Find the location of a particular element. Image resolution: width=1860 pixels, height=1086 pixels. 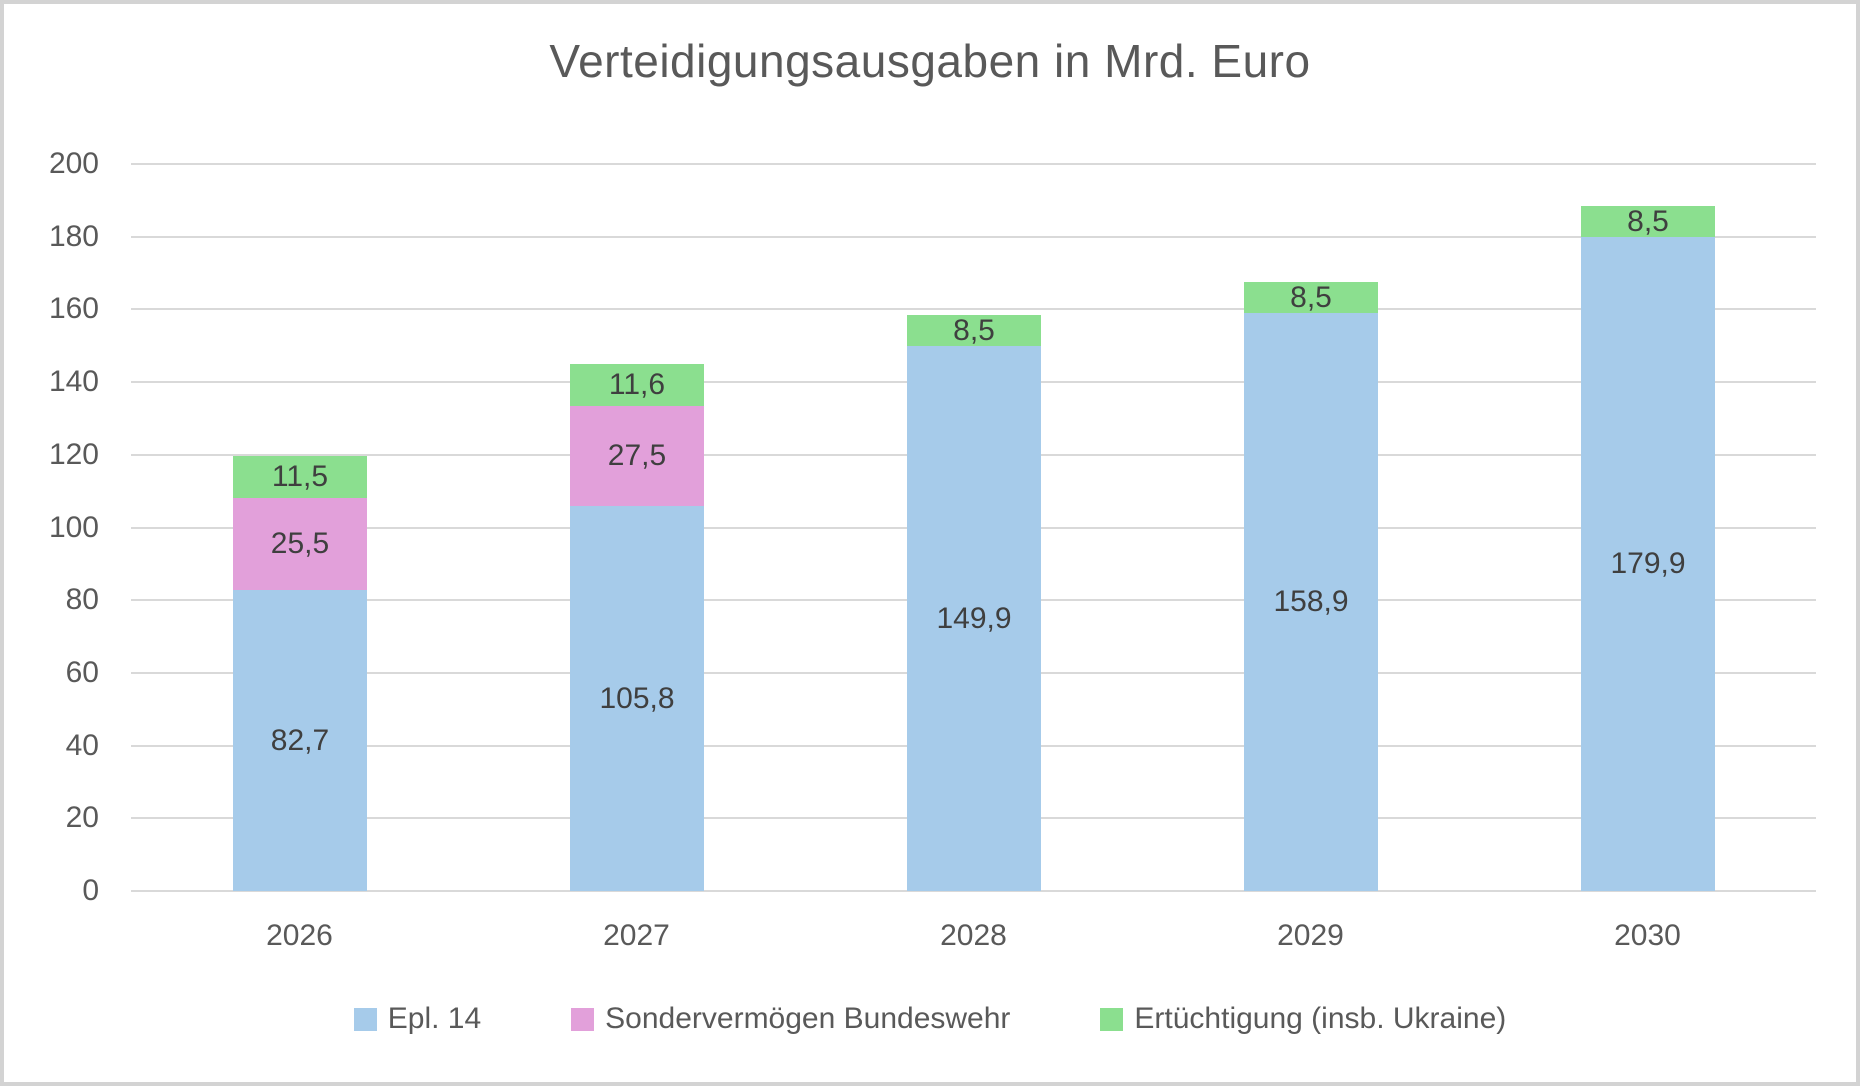

bar-data-label: 11,6 is located at coordinates (637, 384).